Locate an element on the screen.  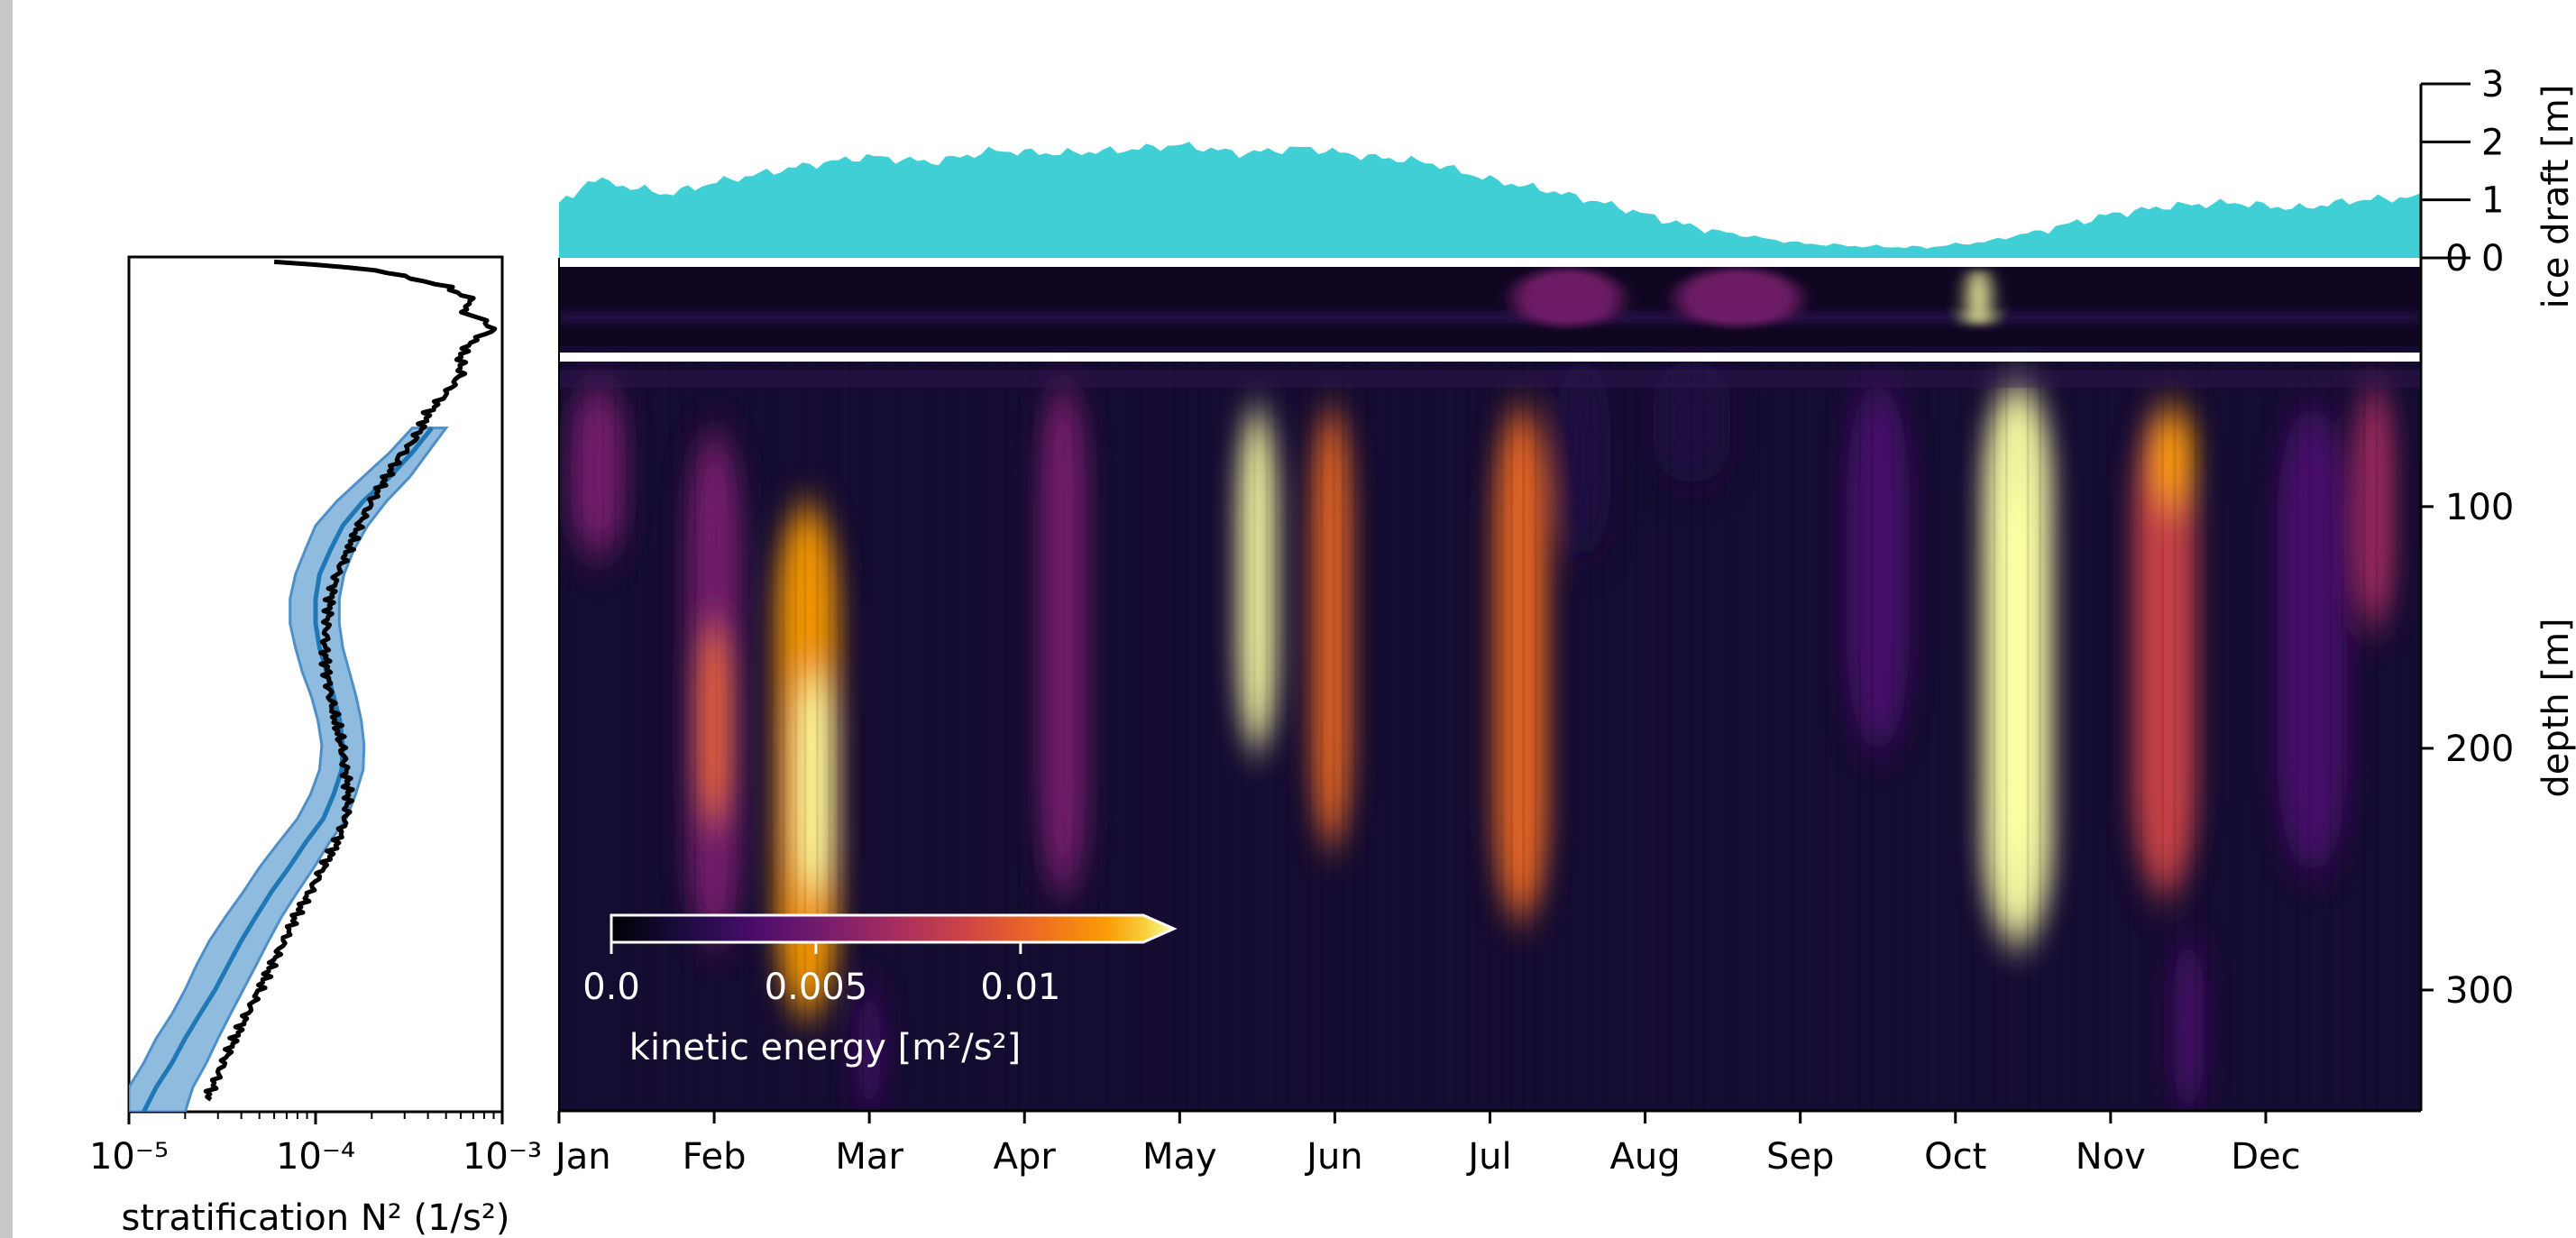
stratification-axis-label: stratification N² (1/s²) is located at coordinates (316, 1217).